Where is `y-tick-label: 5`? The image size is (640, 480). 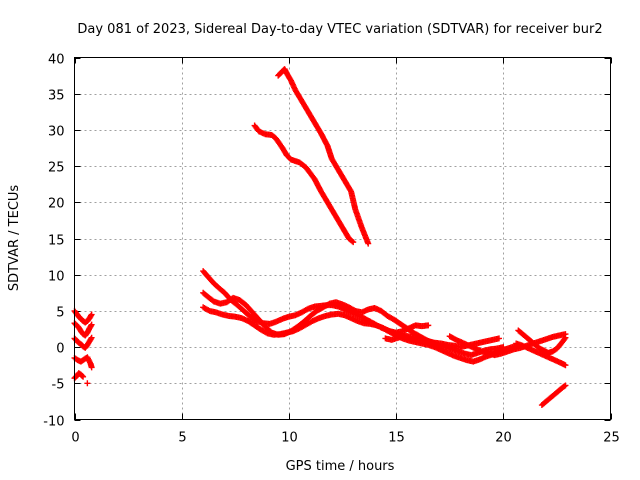
y-tick-label: 5 is located at coordinates (60, 313).